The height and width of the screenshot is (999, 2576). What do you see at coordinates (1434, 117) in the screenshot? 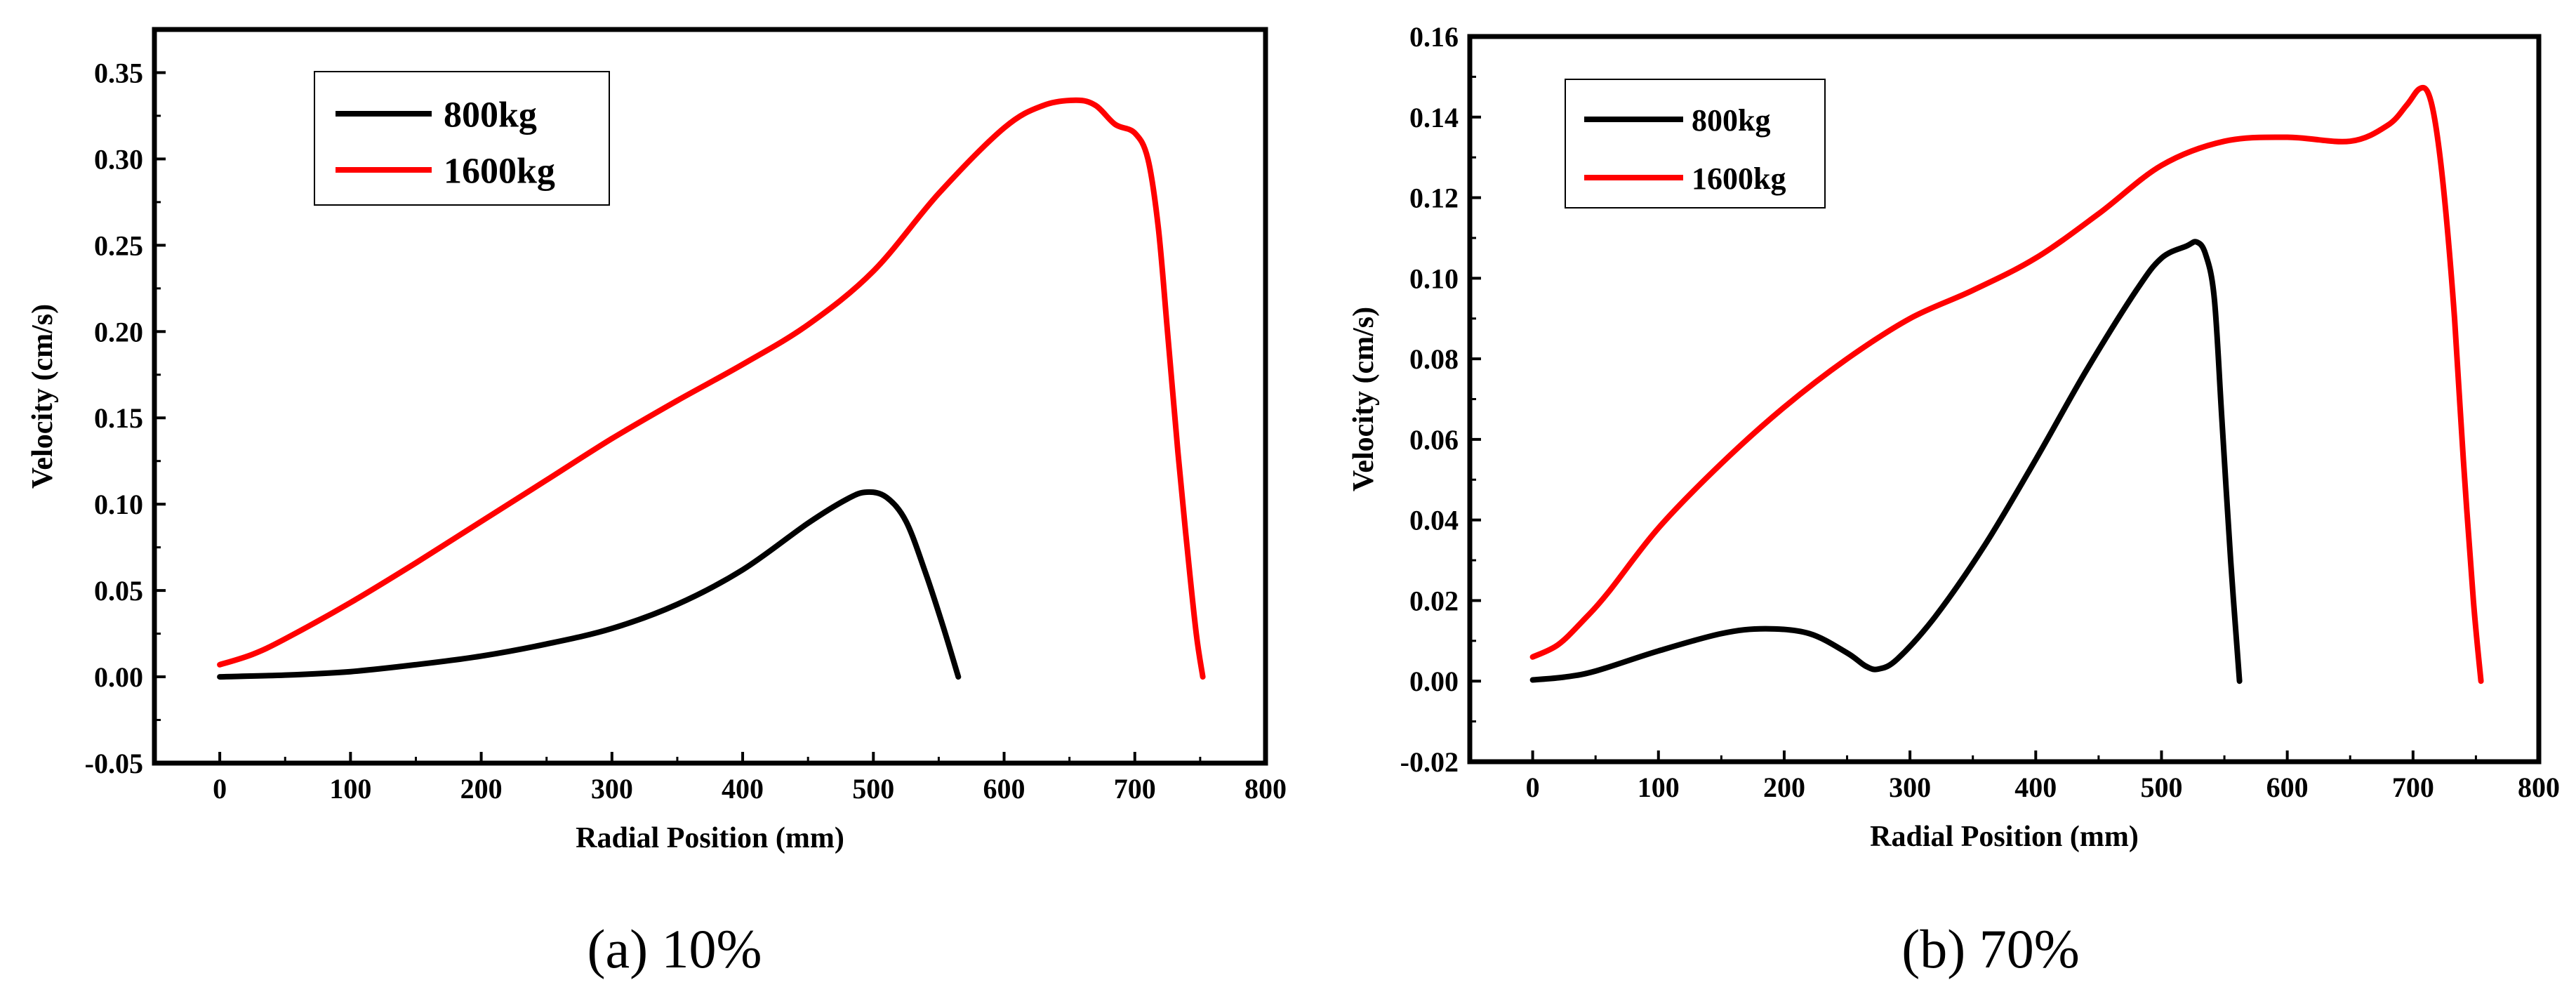
I see `y-tick-label: 0.14` at bounding box center [1434, 117].